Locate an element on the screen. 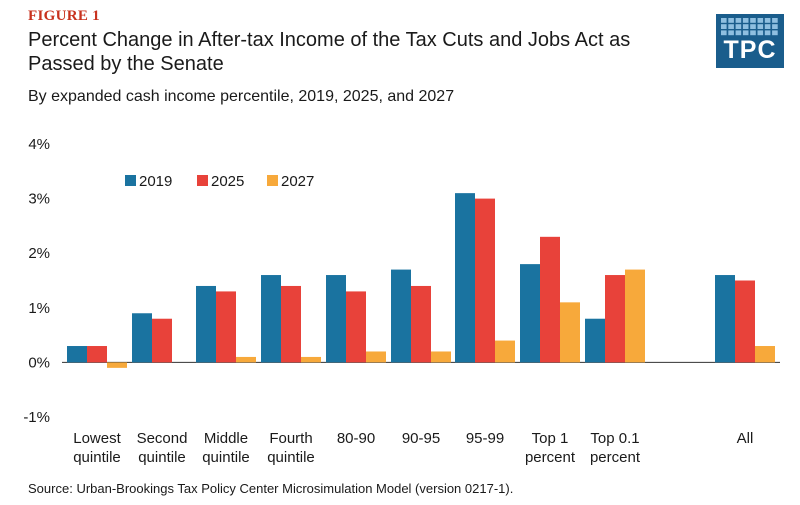 Image resolution: width=800 pixels, height=505 pixels. legend-label-2019: 2019 is located at coordinates (155, 181).